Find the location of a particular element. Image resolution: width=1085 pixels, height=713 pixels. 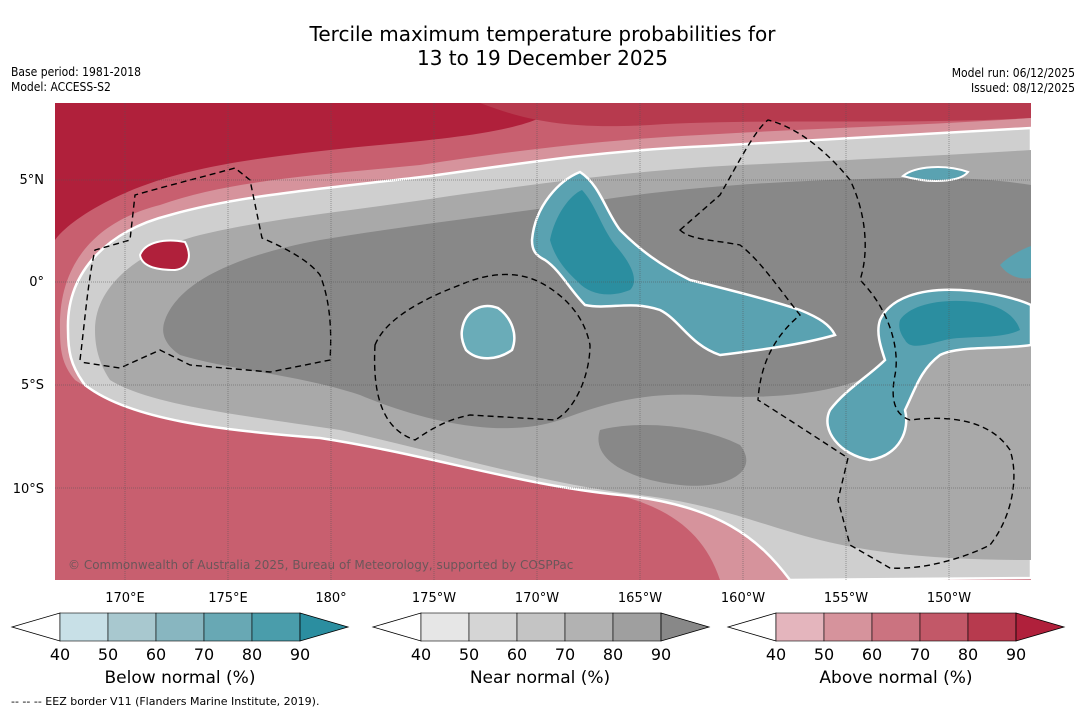

colorbar-near: 40 50 60 70 80 90 is located at coordinates (541, 638).